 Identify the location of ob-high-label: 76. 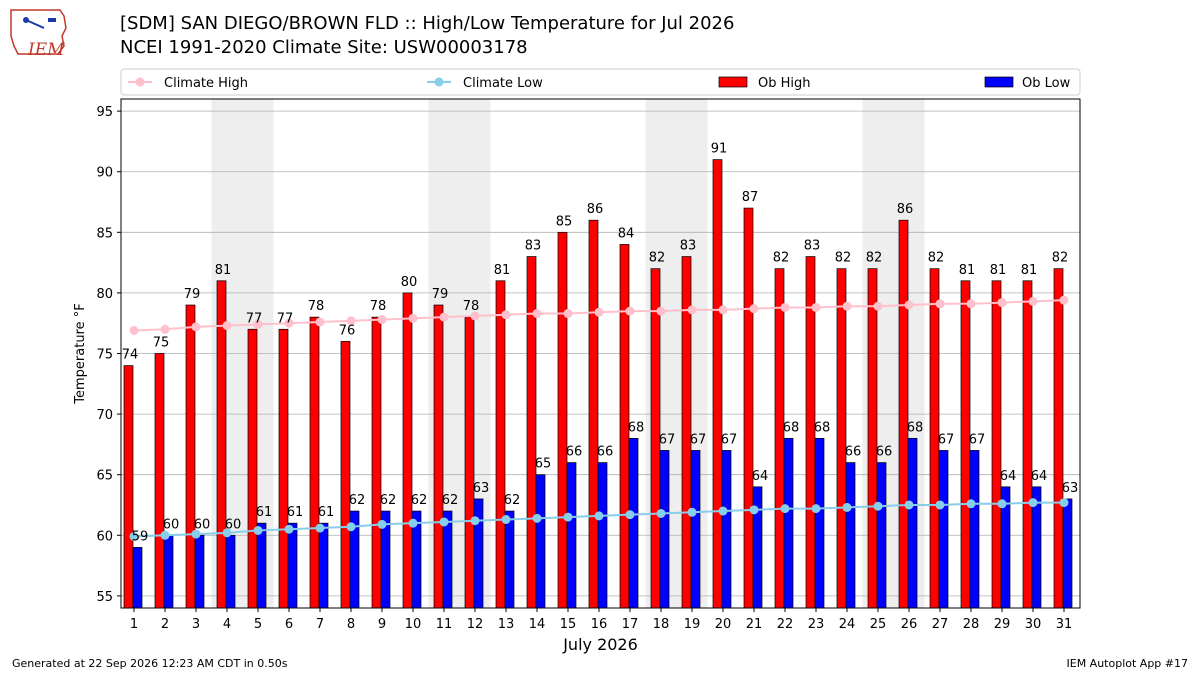
(347, 330).